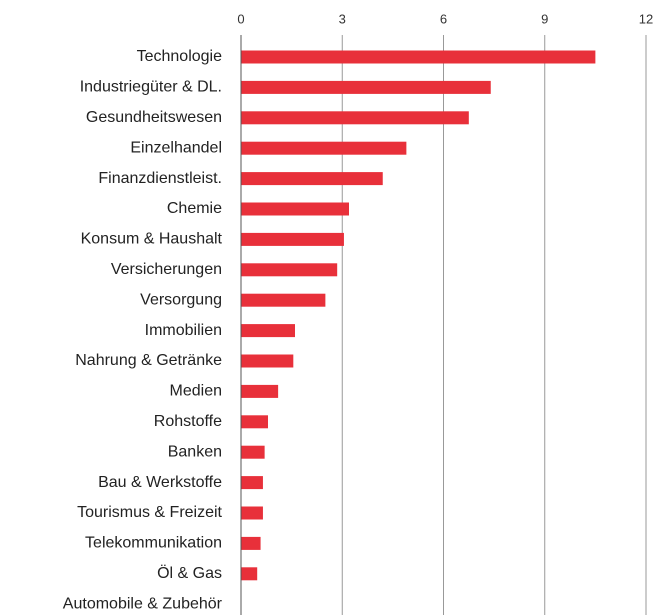 The image size is (656, 615). Describe the element at coordinates (160, 178) in the screenshot. I see `y-tick-label: Finanzdienstleist.` at that location.